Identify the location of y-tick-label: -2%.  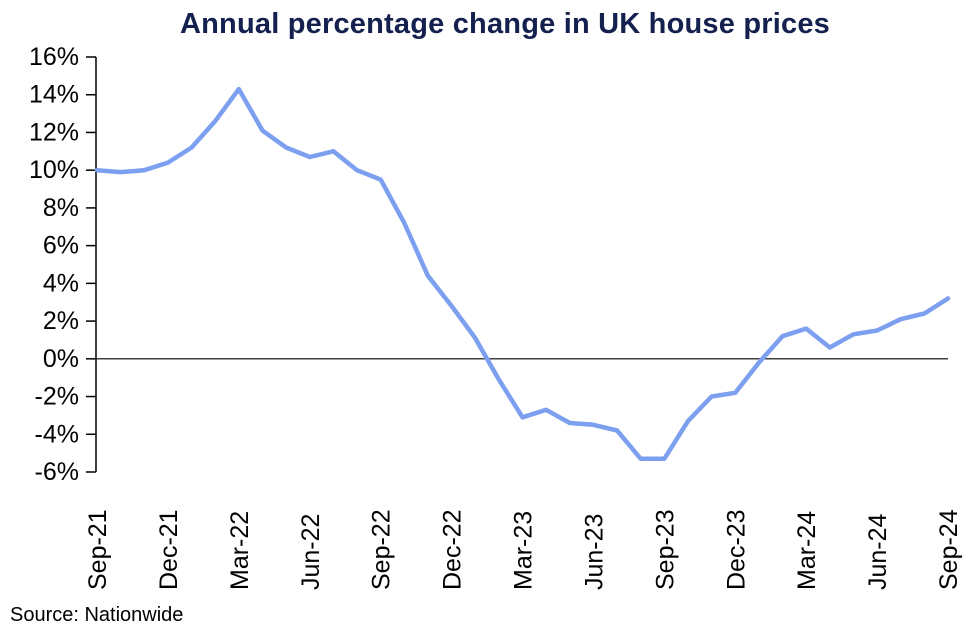
(57, 397).